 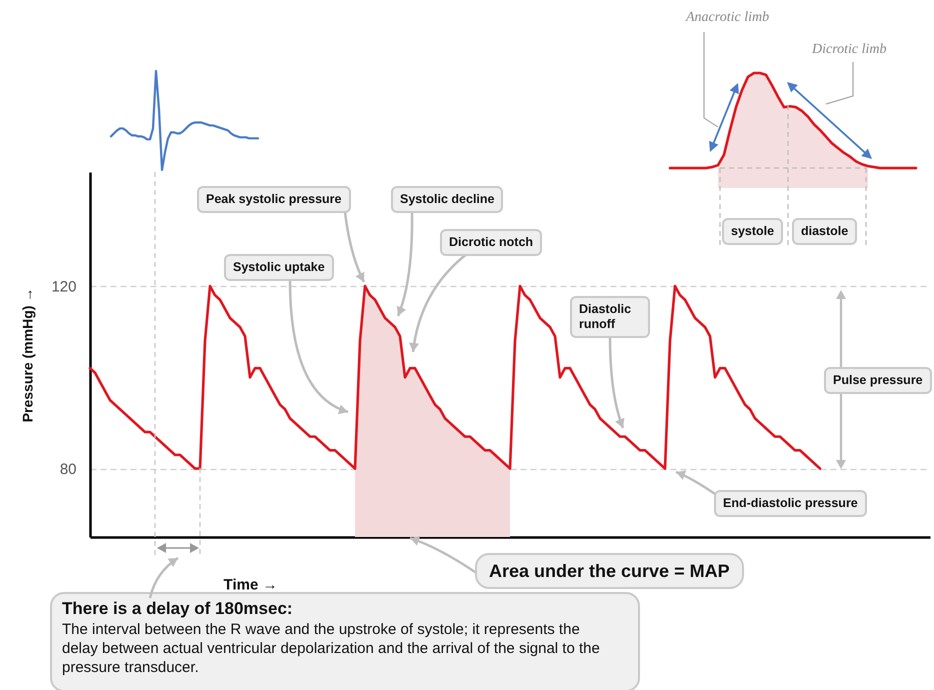 What do you see at coordinates (331, 648) in the screenshot?
I see `text: The interval between the R wave and the upstroke of systole; it represents the delay between actual ventricular depolarization and the arrival of the signal to the pressure transducer.` at bounding box center [331, 648].